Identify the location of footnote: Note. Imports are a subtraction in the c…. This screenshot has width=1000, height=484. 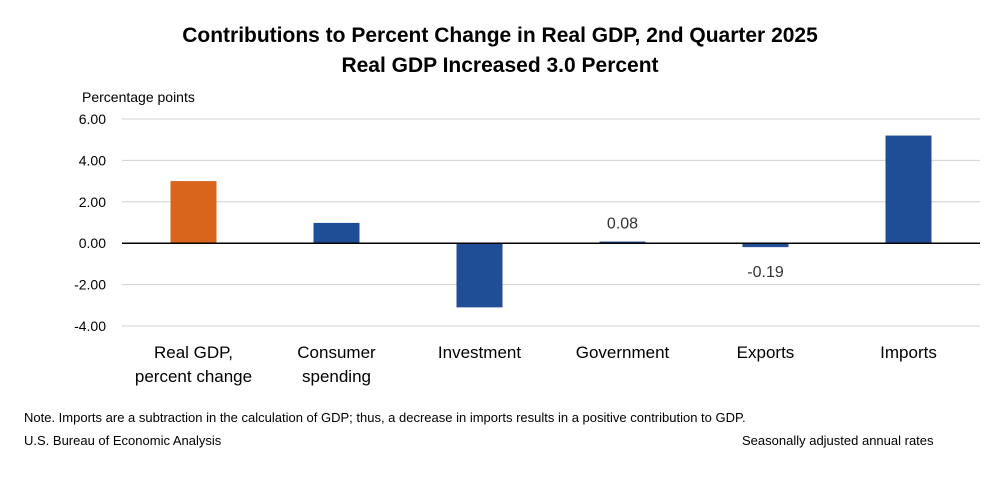
(385, 417).